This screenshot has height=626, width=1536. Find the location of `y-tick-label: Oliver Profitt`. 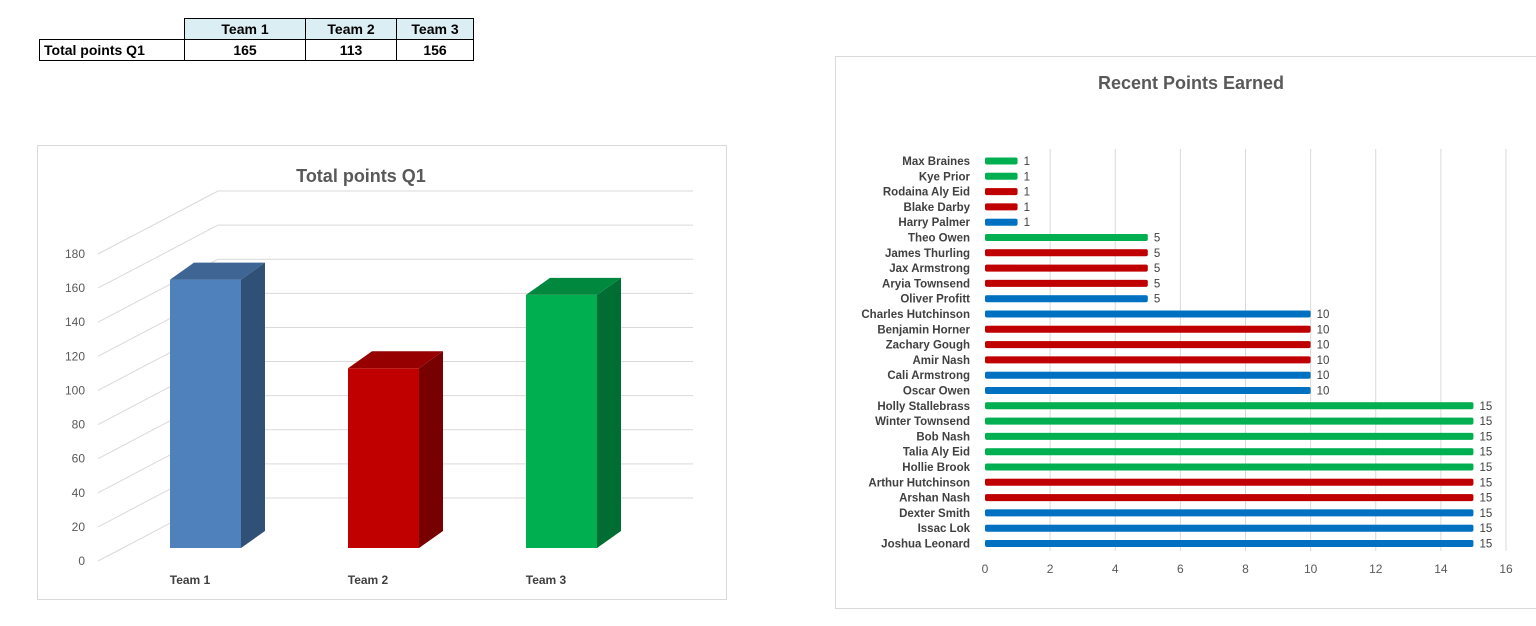

y-tick-label: Oliver Profitt is located at coordinates (935, 300).